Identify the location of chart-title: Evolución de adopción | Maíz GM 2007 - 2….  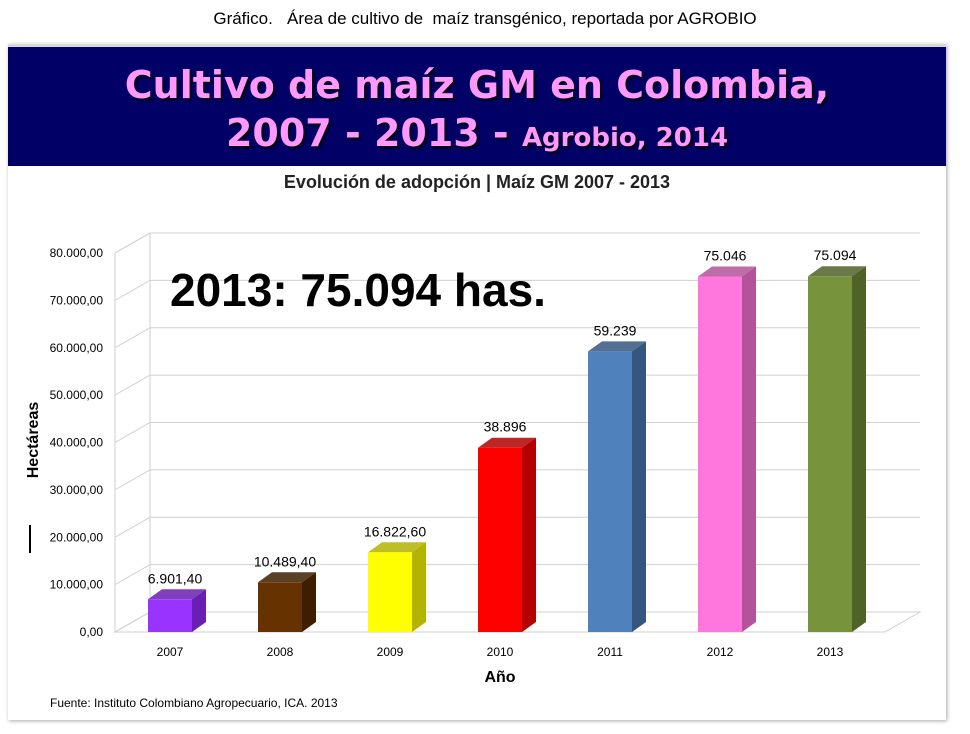
(477, 182).